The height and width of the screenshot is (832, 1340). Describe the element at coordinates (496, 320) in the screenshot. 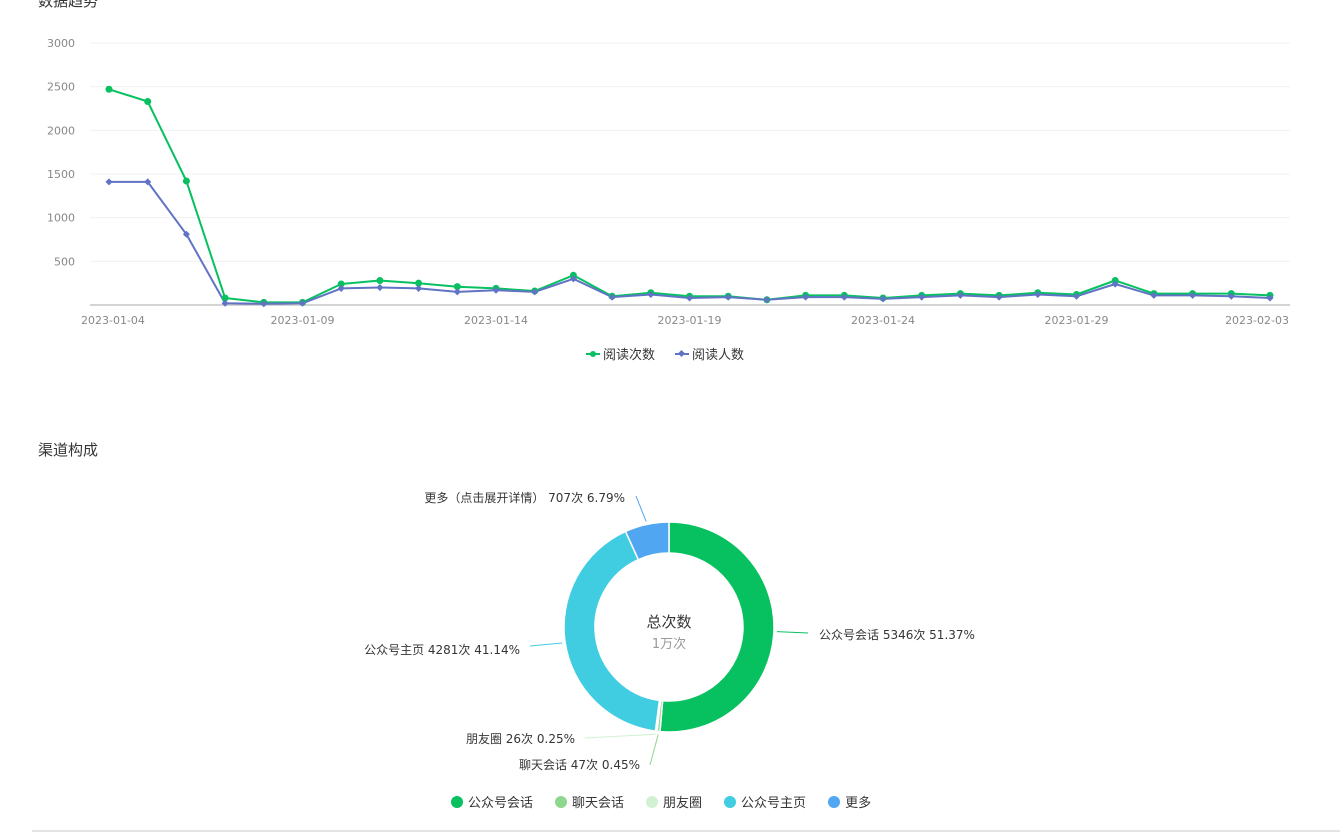

I see `x-tick-label: 2023-01-14` at that location.